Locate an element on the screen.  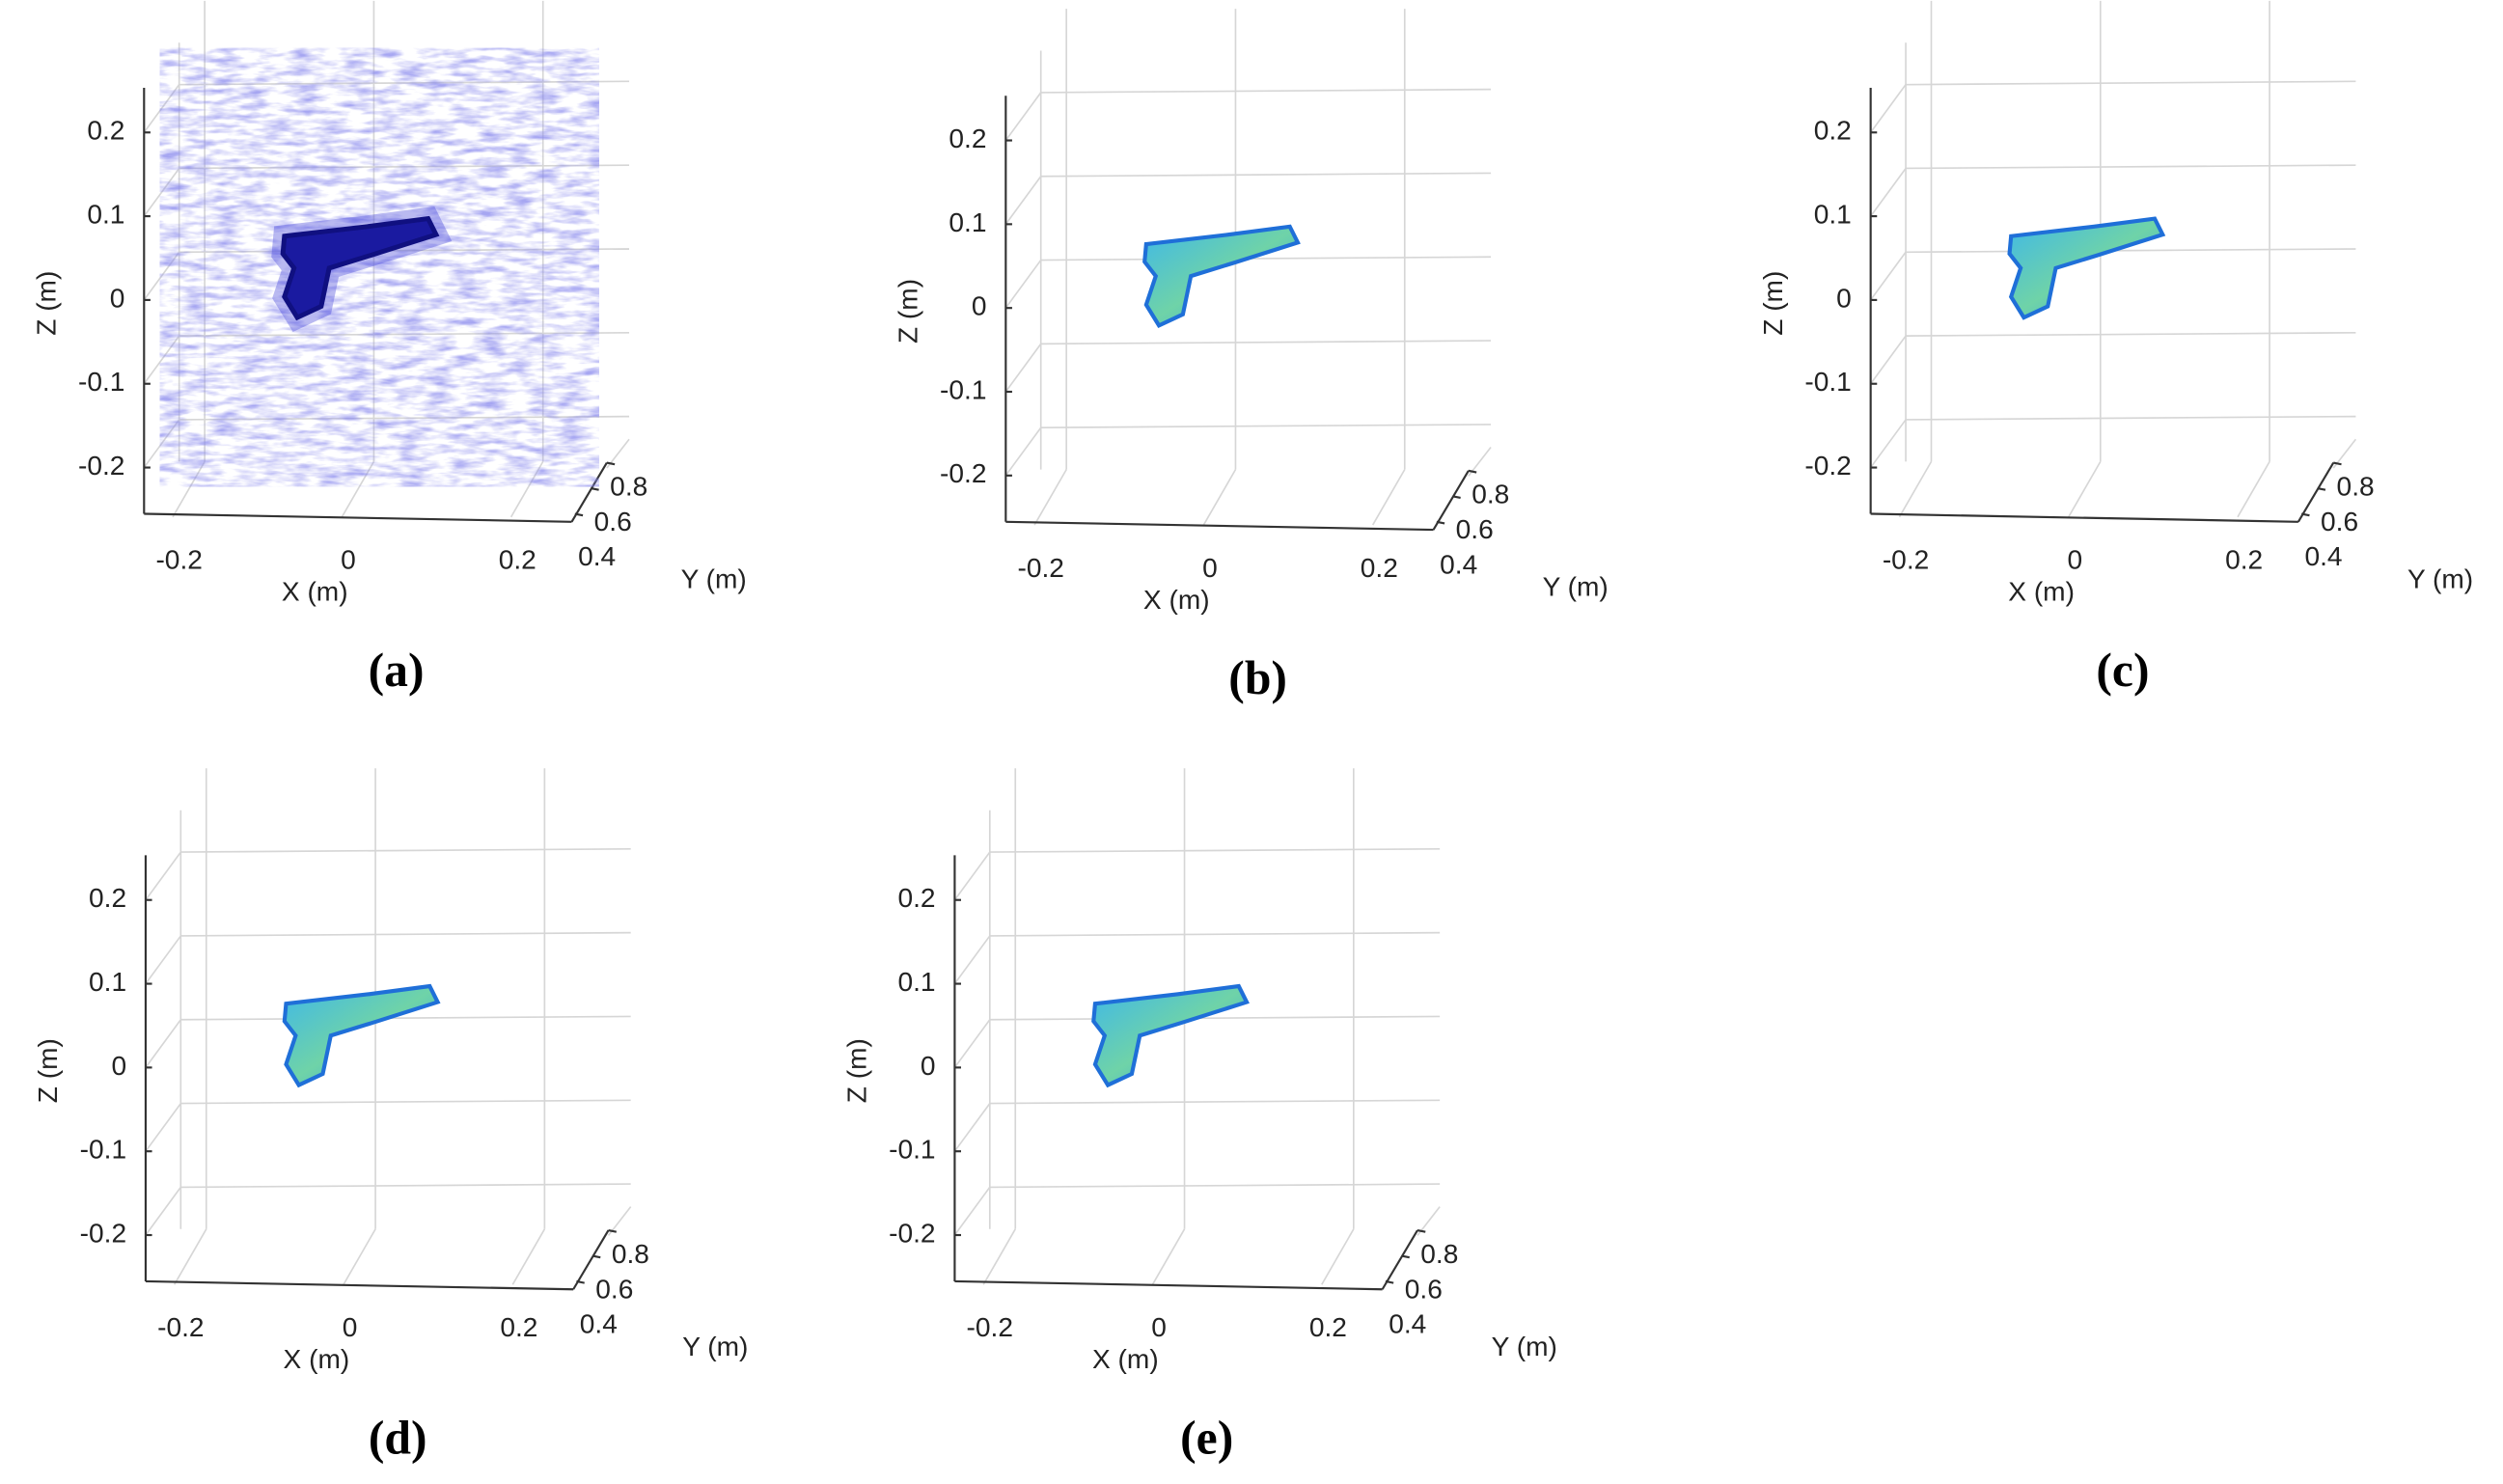
caption: (d) is located at coordinates (398, 1437).